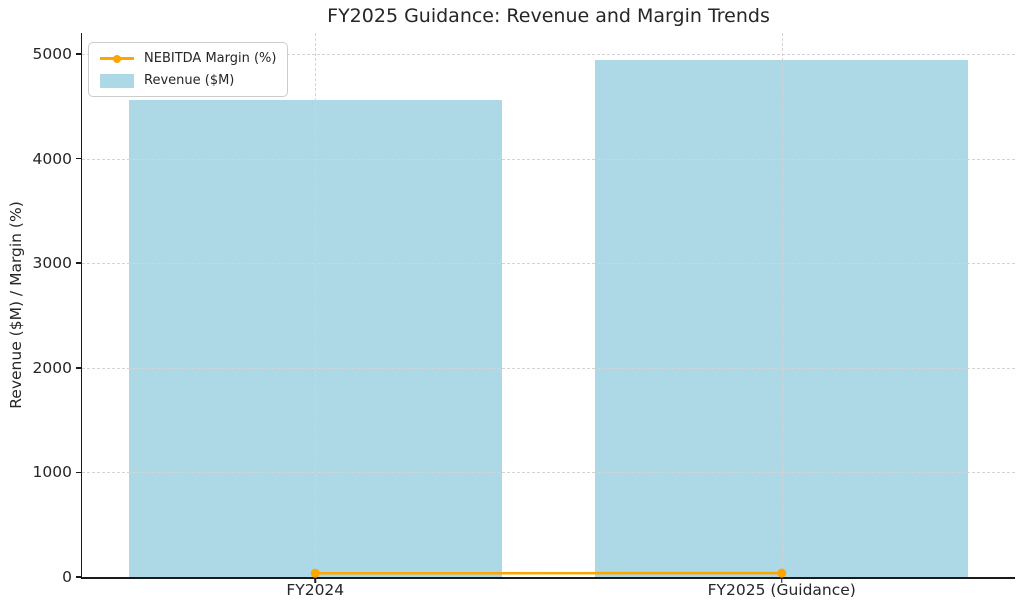  Describe the element at coordinates (781, 590) in the screenshot. I see `x-tick-label: FY2025 (Guidance)` at that location.